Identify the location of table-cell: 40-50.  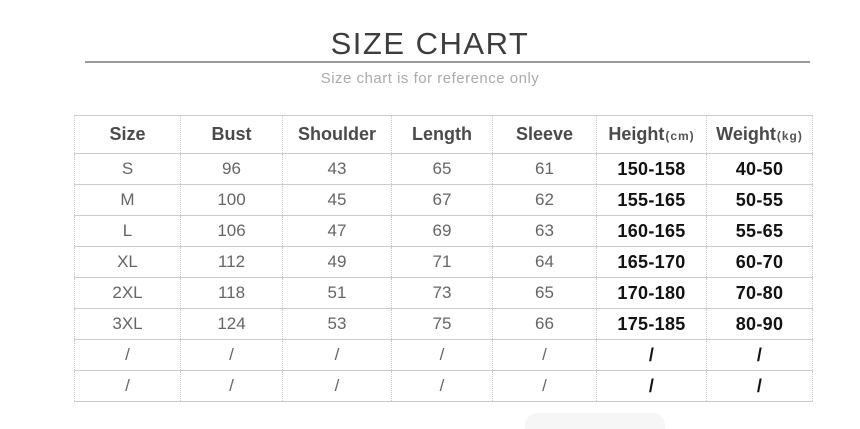
(759, 169).